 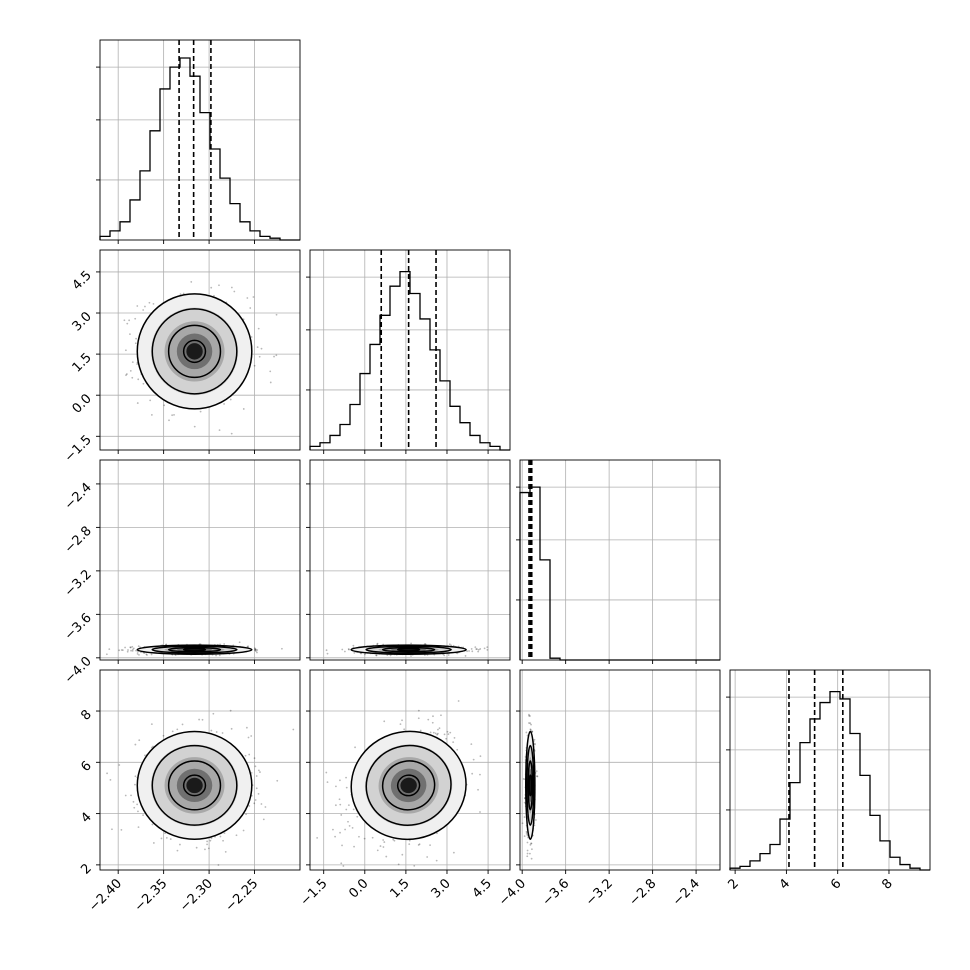 What do you see at coordinates (78, 583) in the screenshot?
I see `y-tick-label: −3.2` at bounding box center [78, 583].